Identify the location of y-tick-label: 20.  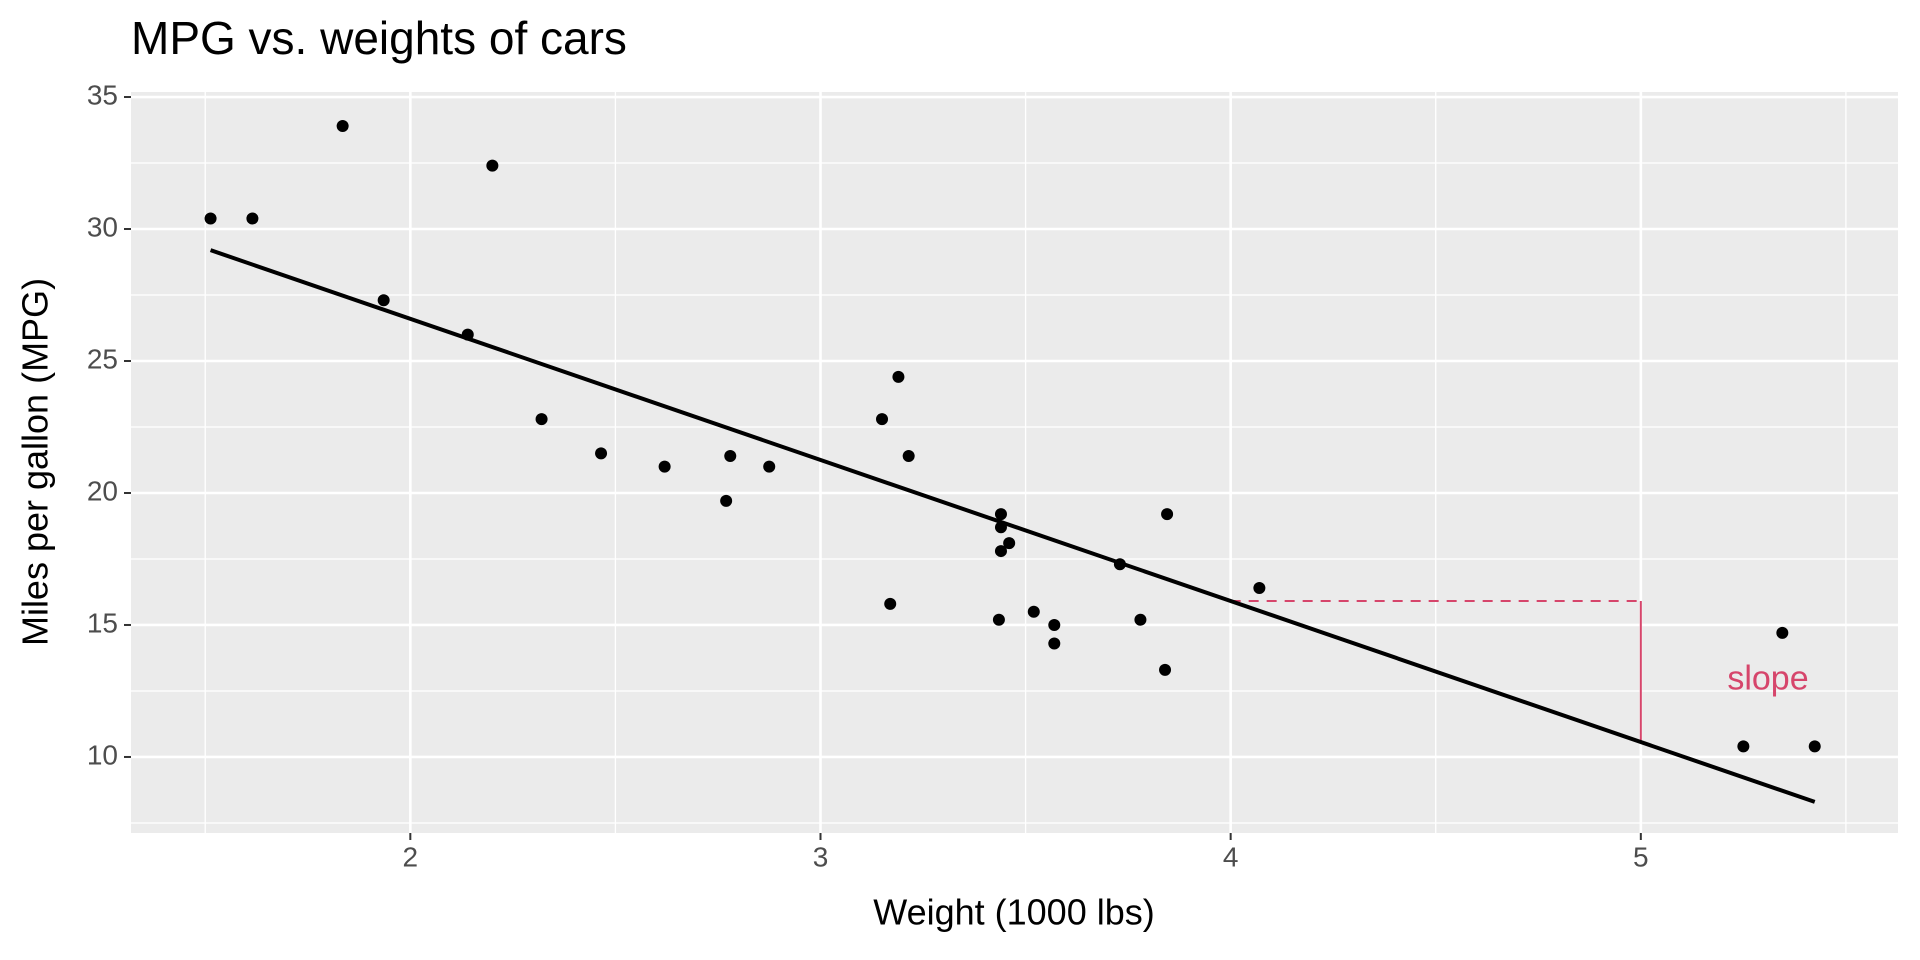
(102, 490).